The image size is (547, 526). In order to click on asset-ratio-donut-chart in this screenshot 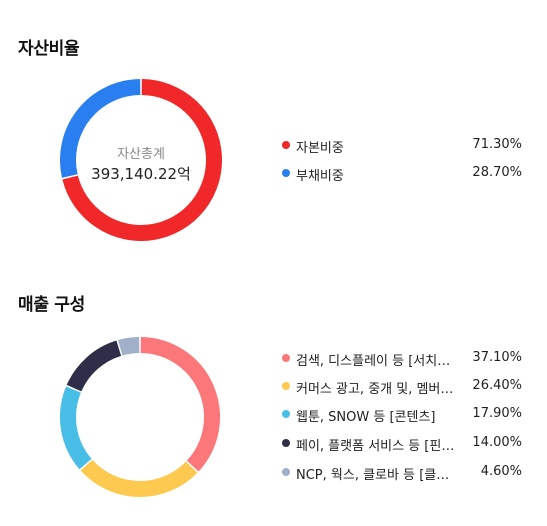, I will do `click(141, 160)`.